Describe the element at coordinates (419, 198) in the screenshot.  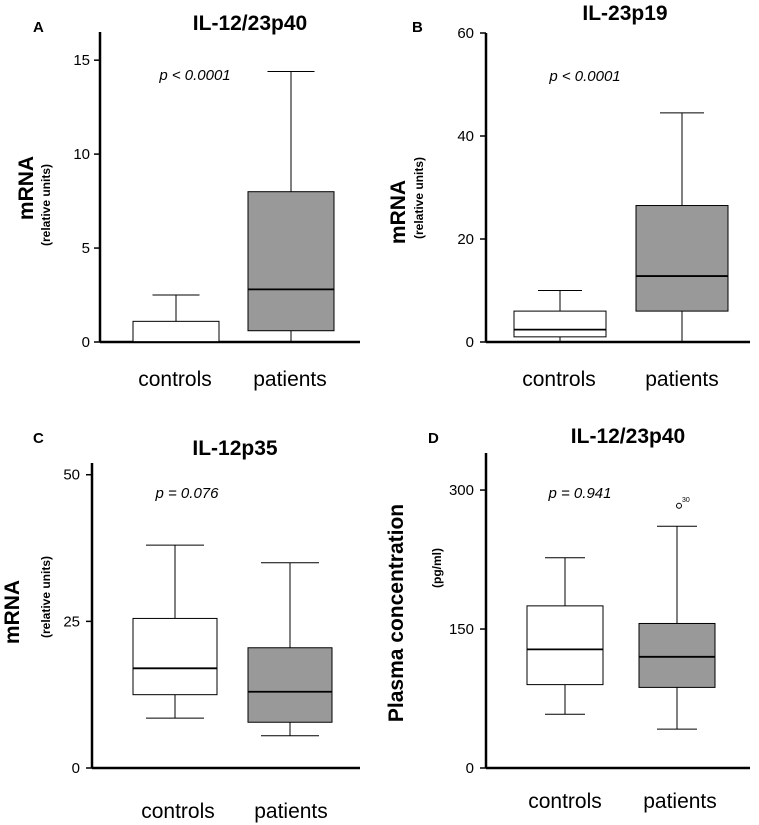
I see `panel-b-ylabel-sub: (relative units)` at that location.